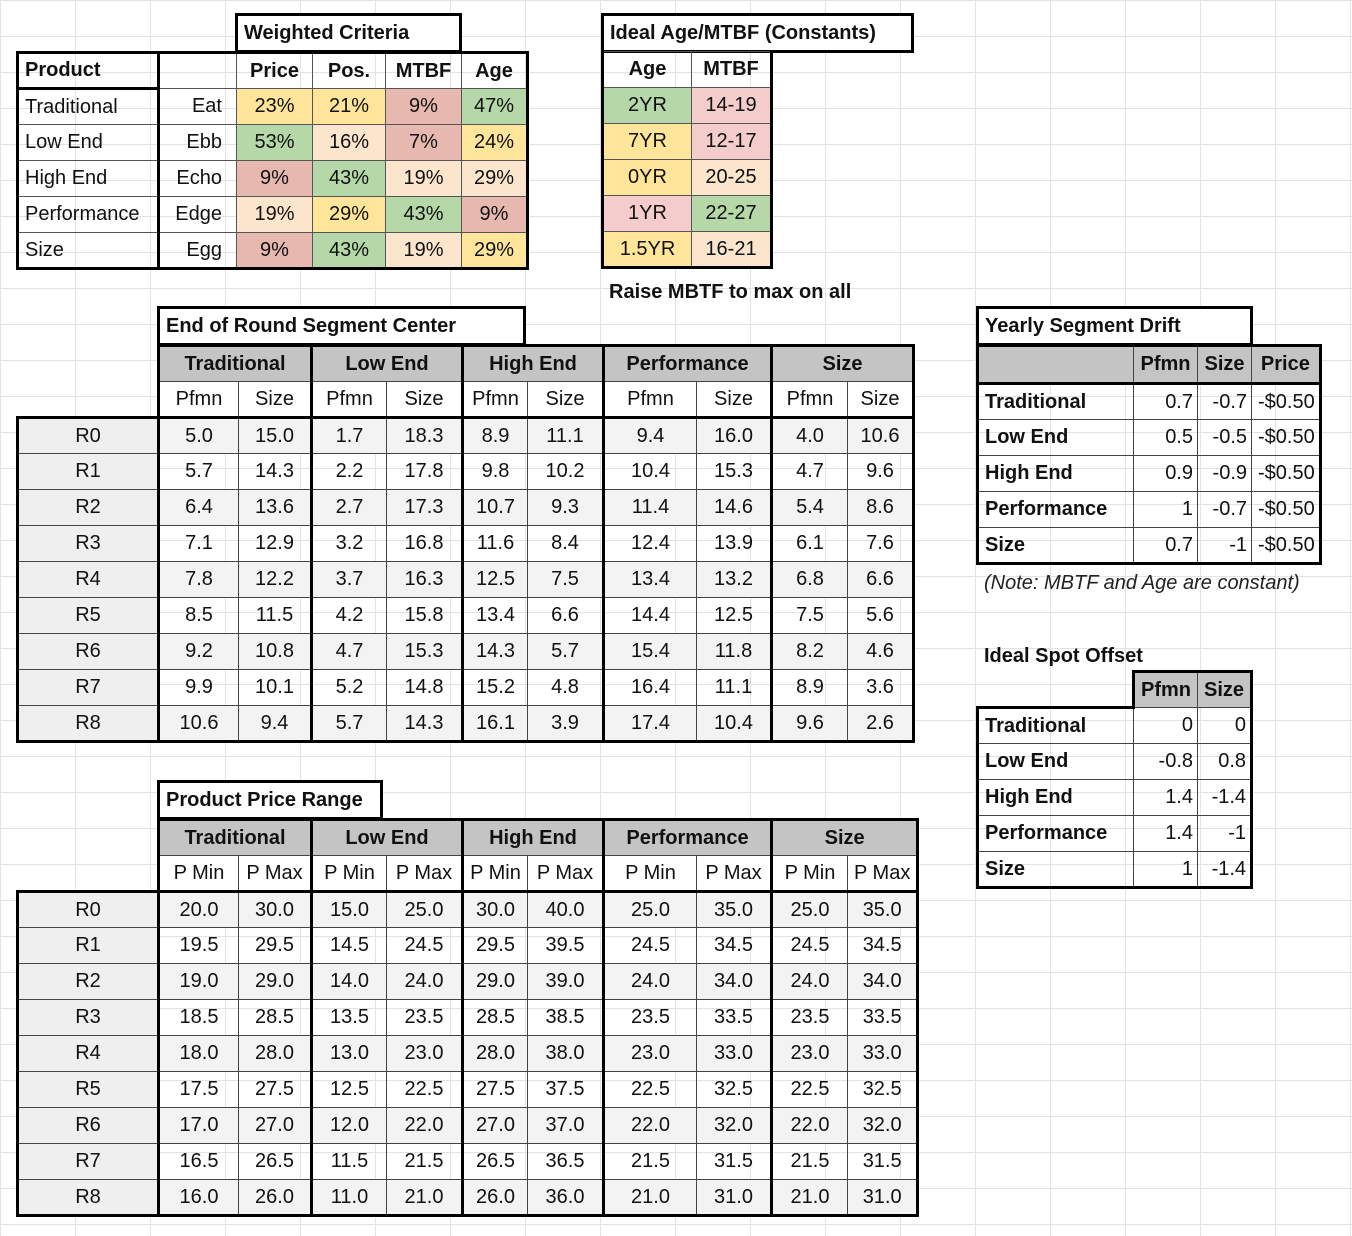 The height and width of the screenshot is (1236, 1352). What do you see at coordinates (730, 292) in the screenshot?
I see `raise-mtbf-note: Raise MBTF to max on all` at bounding box center [730, 292].